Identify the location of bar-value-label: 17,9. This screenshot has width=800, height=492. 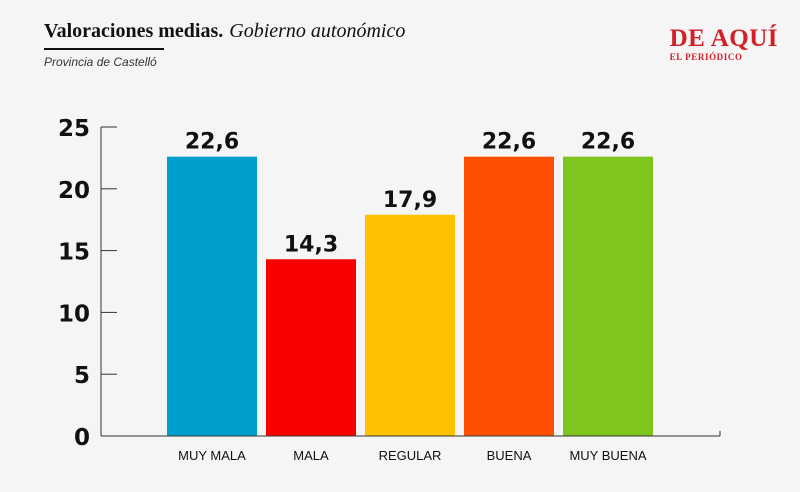
(410, 200).